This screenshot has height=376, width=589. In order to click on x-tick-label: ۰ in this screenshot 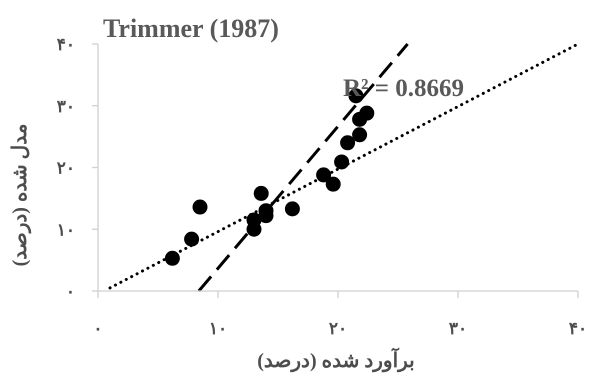, I will do `click(97, 328)`.